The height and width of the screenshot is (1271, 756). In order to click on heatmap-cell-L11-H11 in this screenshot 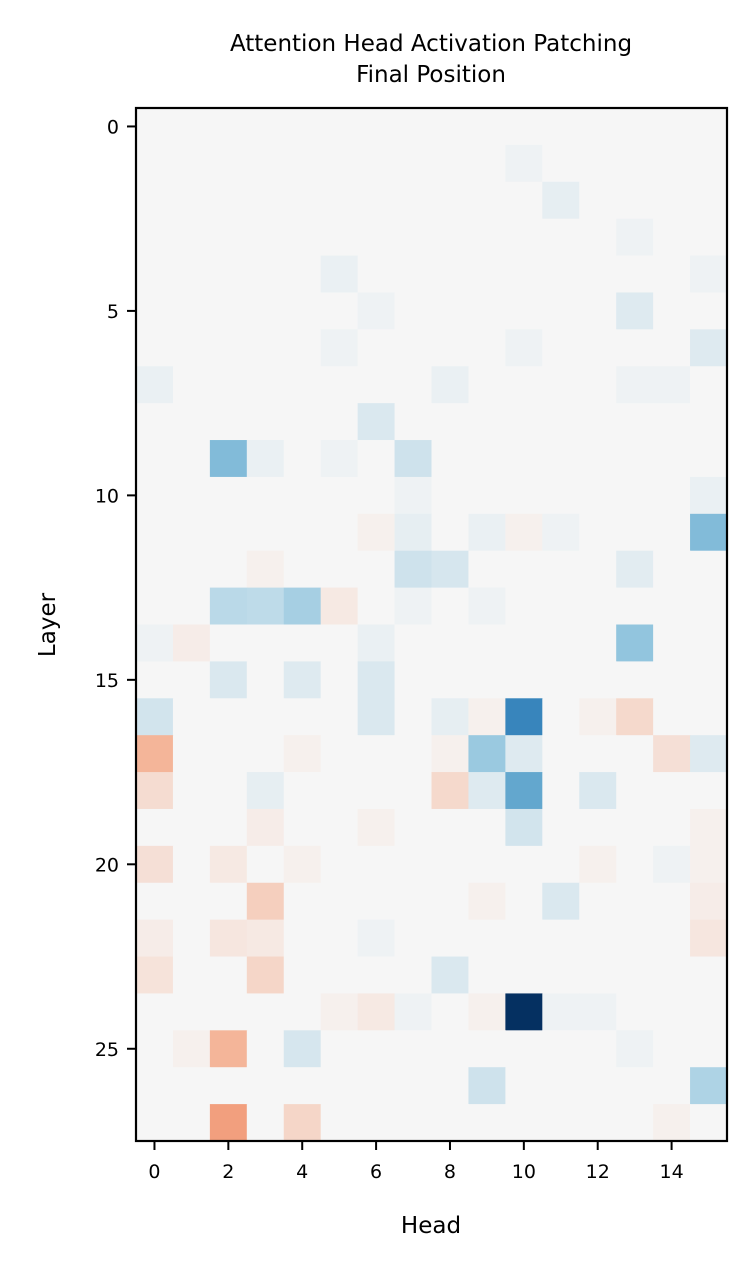, I will do `click(561, 532)`.